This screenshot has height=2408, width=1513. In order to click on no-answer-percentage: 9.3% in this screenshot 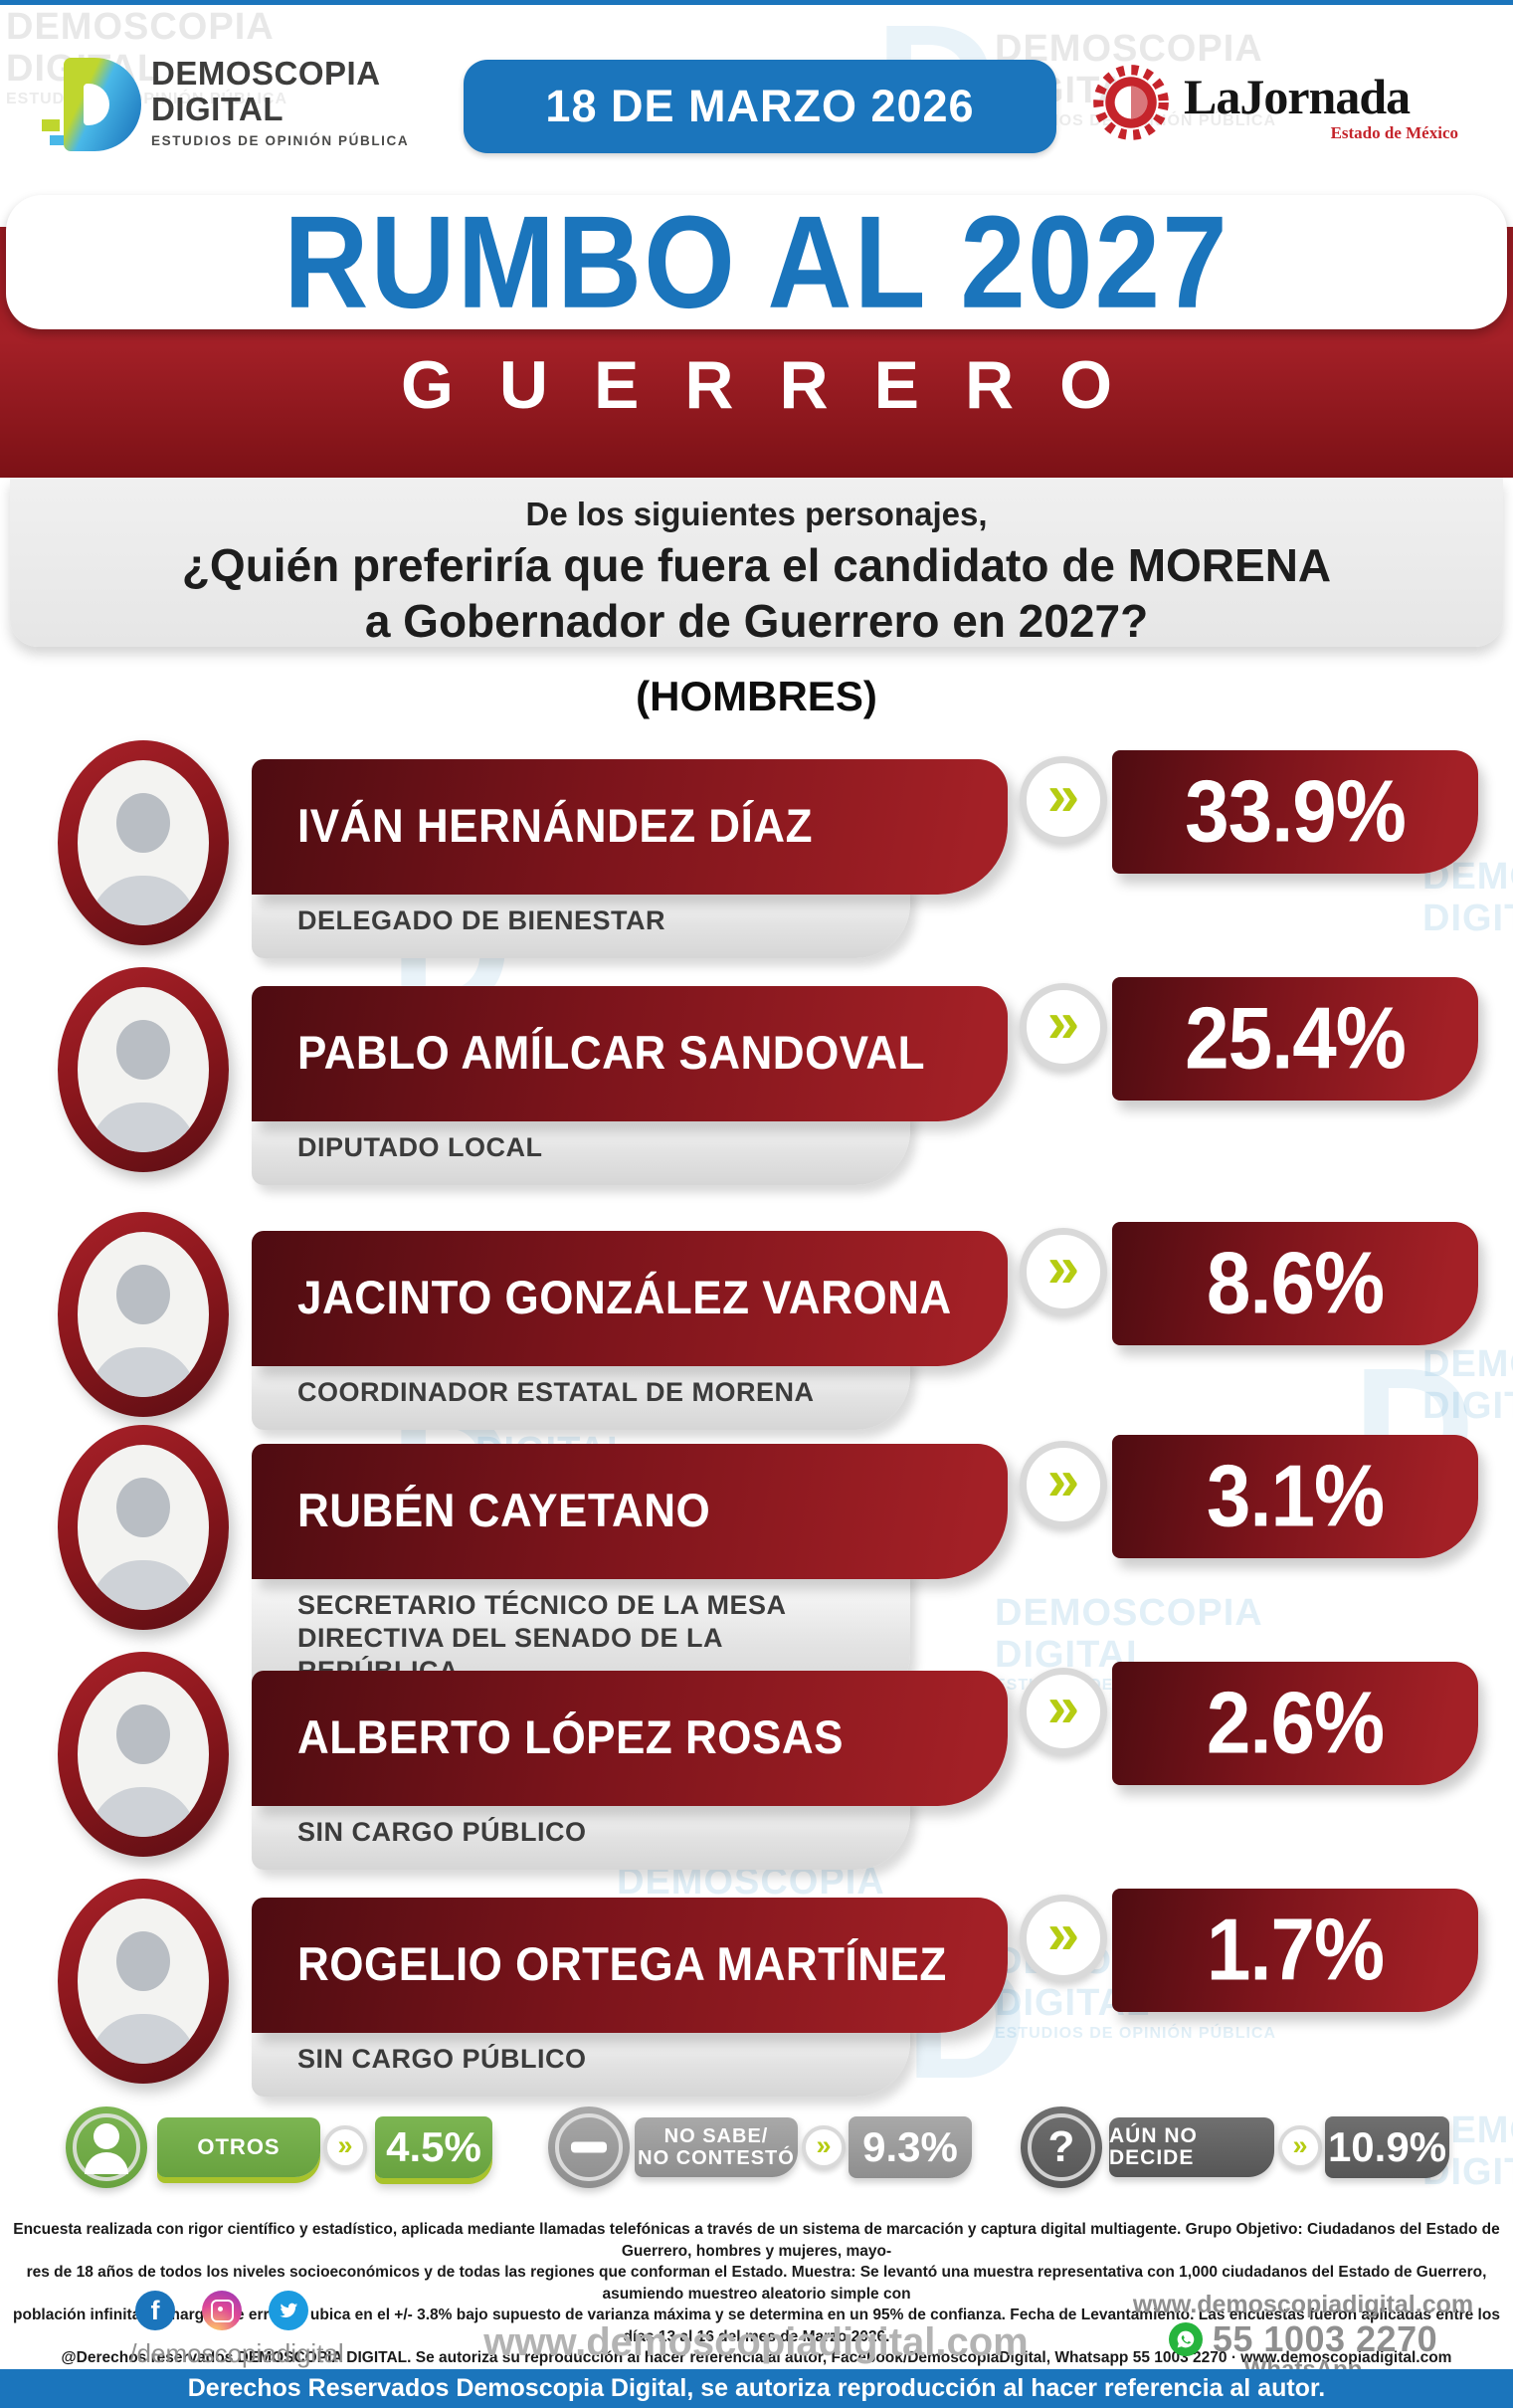, I will do `click(910, 2147)`.